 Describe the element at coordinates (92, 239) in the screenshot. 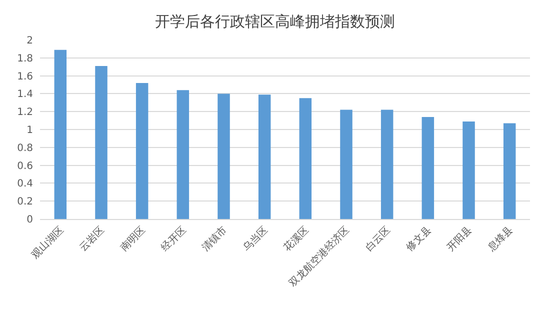

I see `x-tick-label: 云岩区` at that location.